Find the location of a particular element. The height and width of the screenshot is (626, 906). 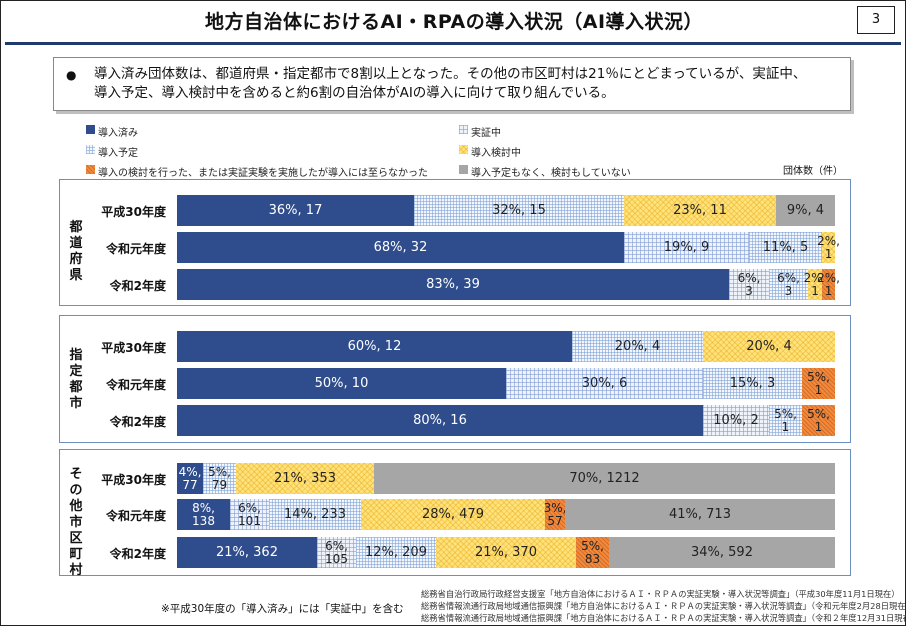

bar-segment: 68%, 32 is located at coordinates (400, 247).